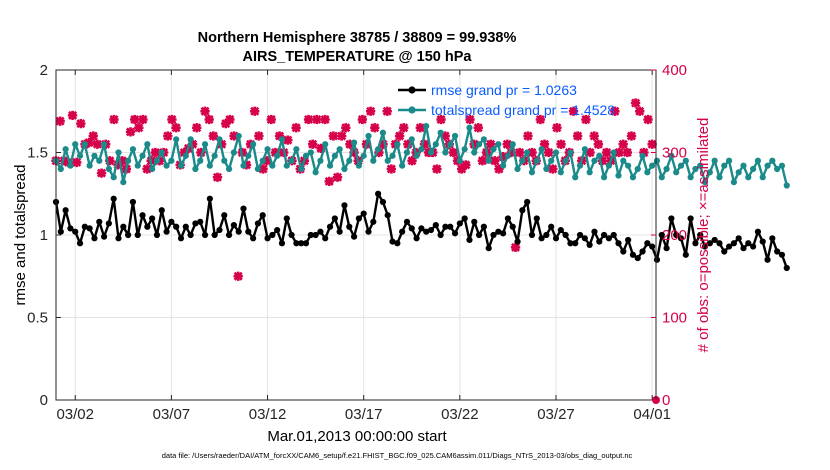 The image size is (830, 470). Describe the element at coordinates (172, 414) in the screenshot. I see `x-tick-label: 03/07` at that location.